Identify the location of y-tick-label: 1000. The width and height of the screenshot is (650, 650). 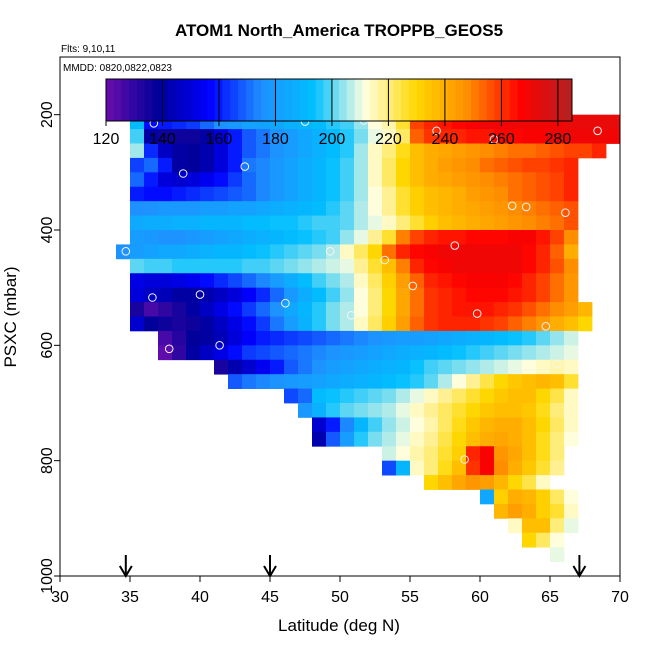
(47, 576).